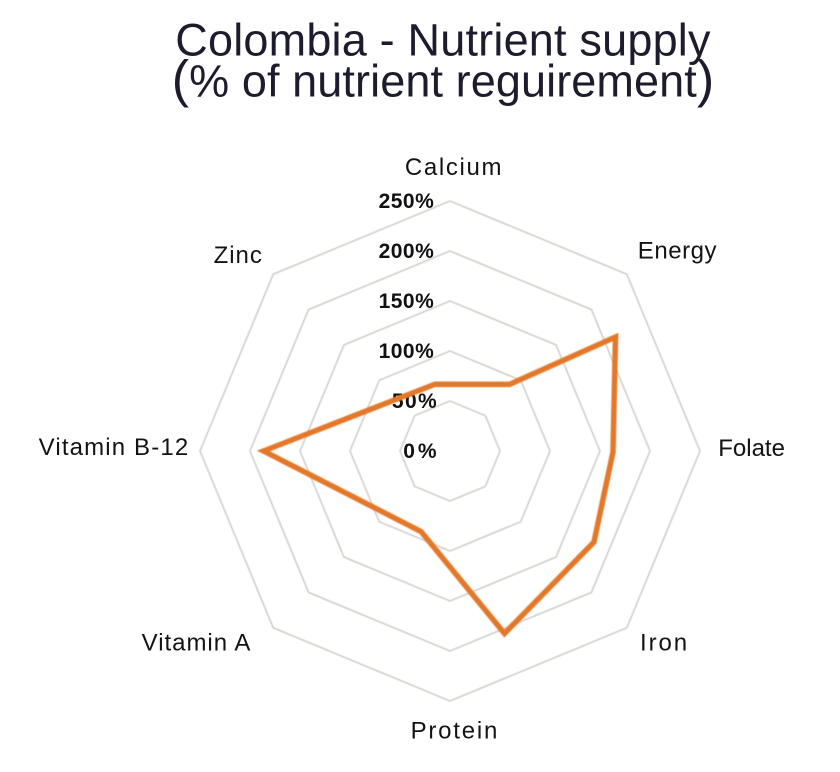 This screenshot has height=772, width=840. Describe the element at coordinates (664, 642) in the screenshot. I see `svg-text: Iron` at that location.